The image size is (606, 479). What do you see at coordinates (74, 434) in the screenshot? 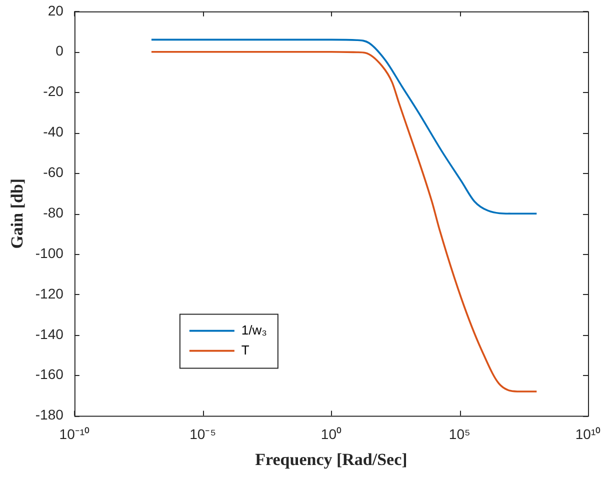
I see `x-tick-label: 10⁻¹⁰` at bounding box center [74, 434].